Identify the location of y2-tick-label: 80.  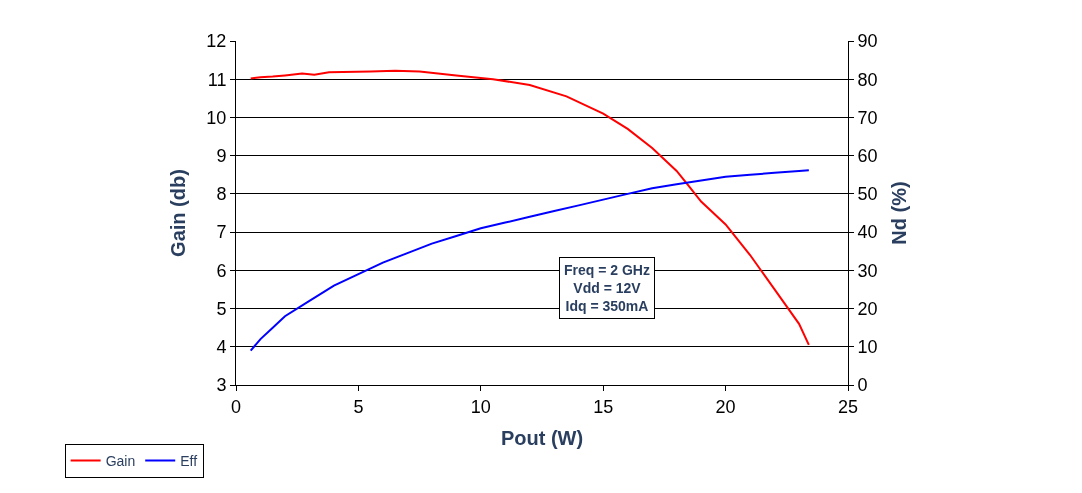
(867, 79).